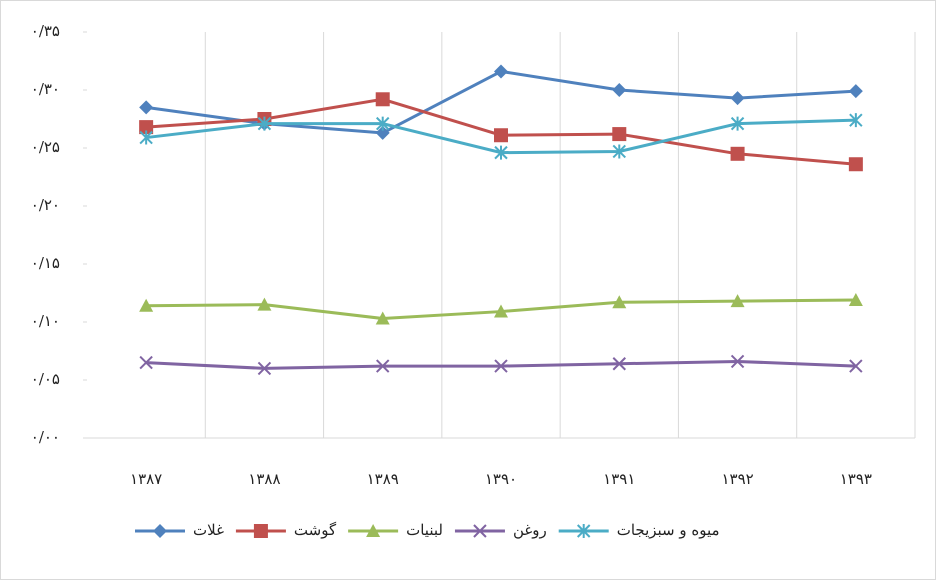 This screenshot has width=936, height=584. I want to click on legend-label: غلات, so click(208, 530).